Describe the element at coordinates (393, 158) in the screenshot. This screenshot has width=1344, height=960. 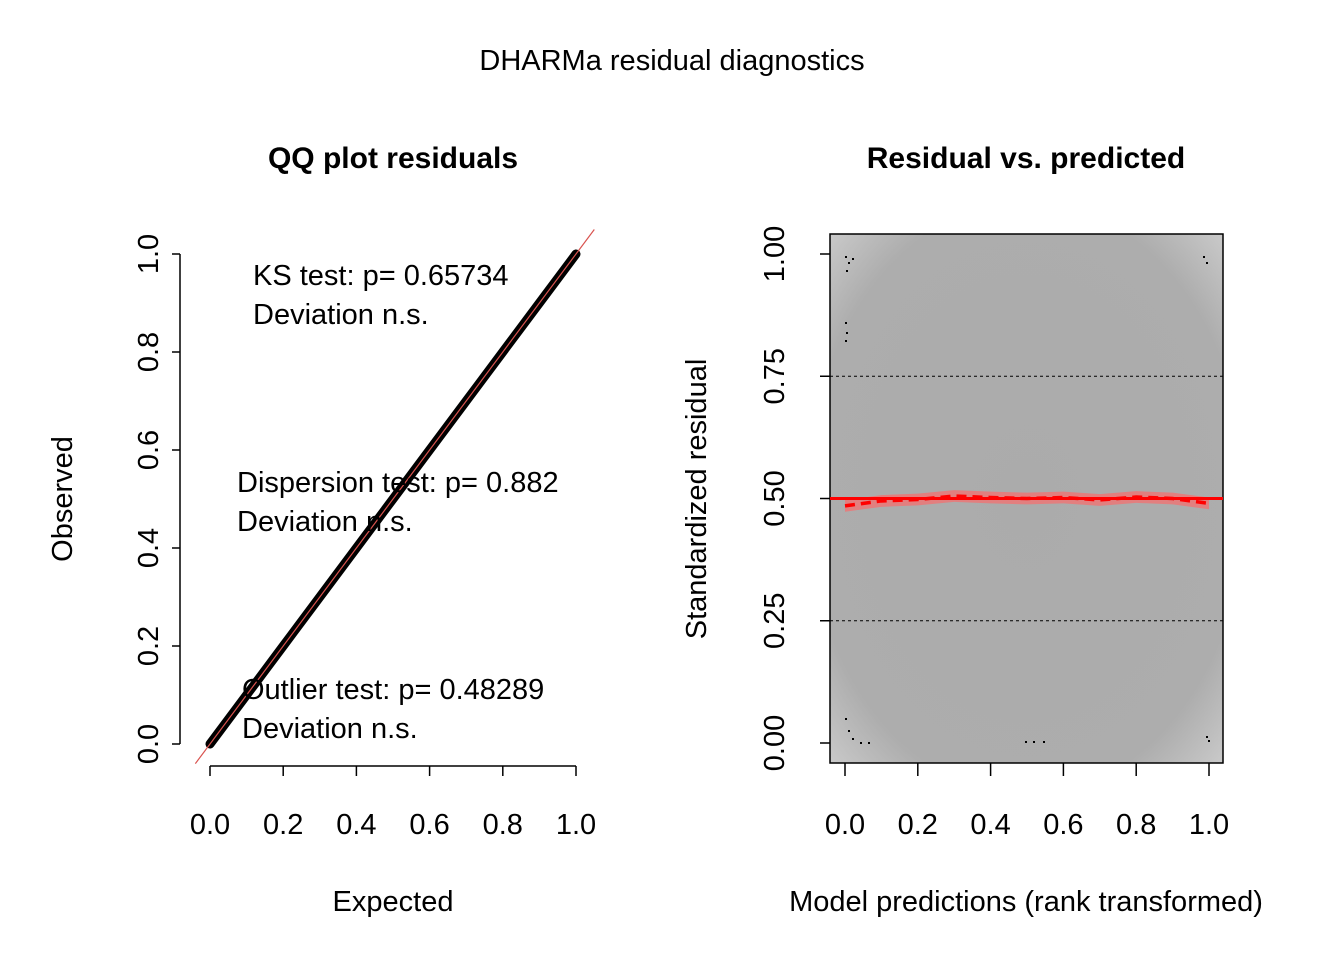
I see `qq-title: QQ plot residuals` at that location.